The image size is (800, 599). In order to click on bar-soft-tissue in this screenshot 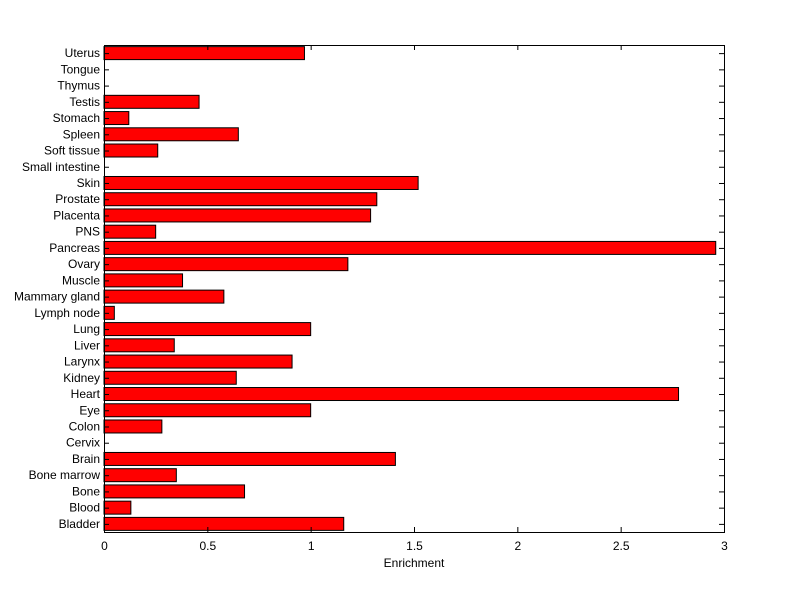, I will do `click(131, 150)`.